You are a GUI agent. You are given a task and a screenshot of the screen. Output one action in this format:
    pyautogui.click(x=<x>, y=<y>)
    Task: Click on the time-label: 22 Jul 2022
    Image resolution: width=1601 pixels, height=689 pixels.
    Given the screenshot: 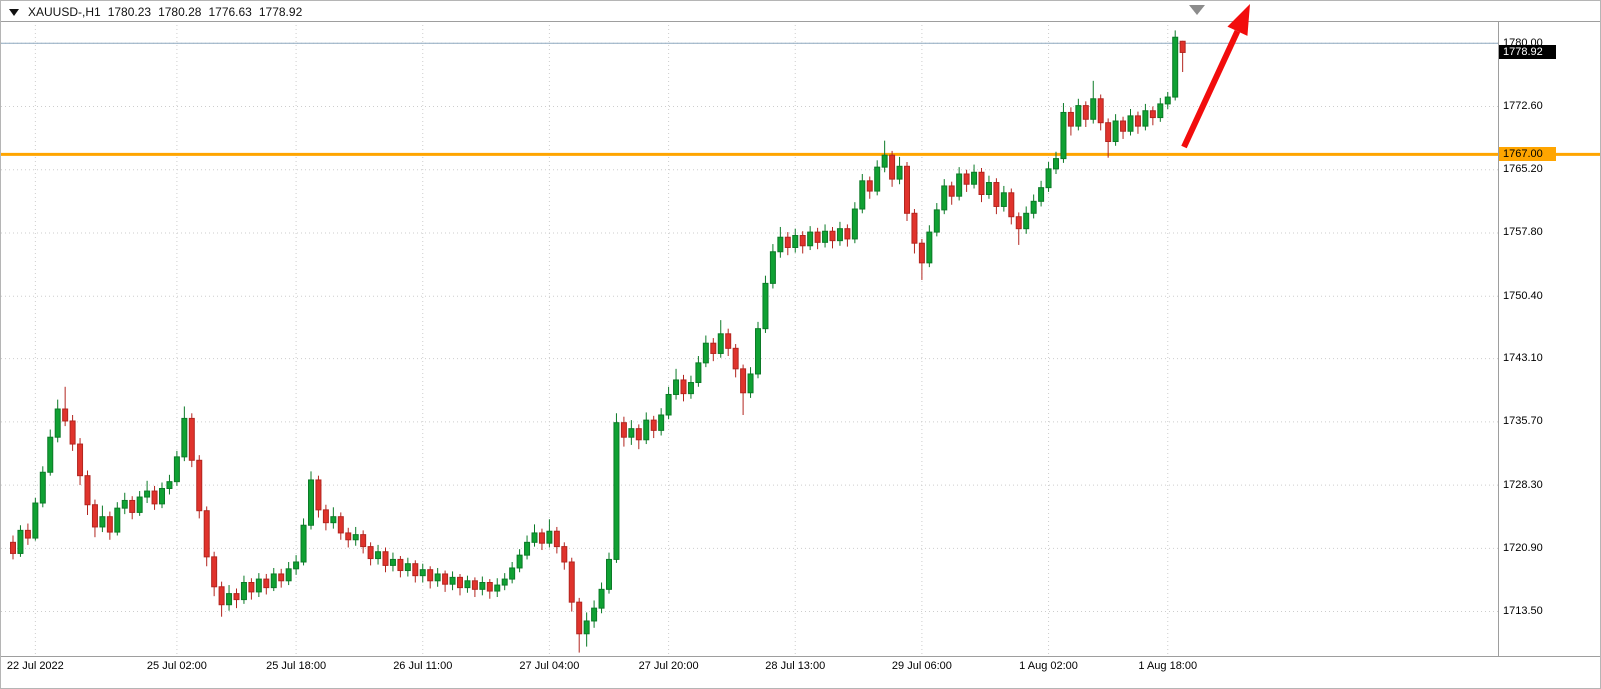 What is the action you would take?
    pyautogui.click(x=35, y=666)
    